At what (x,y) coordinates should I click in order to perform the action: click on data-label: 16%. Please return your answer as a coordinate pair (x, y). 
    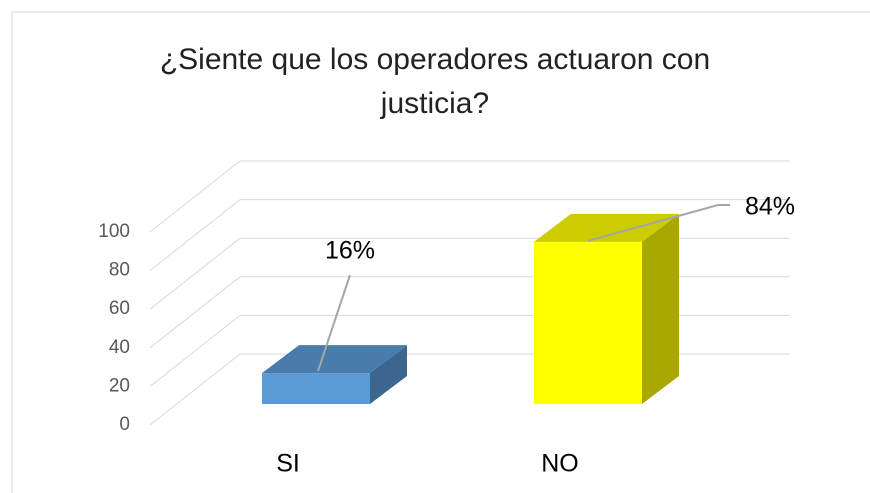
    Looking at the image, I should click on (350, 251).